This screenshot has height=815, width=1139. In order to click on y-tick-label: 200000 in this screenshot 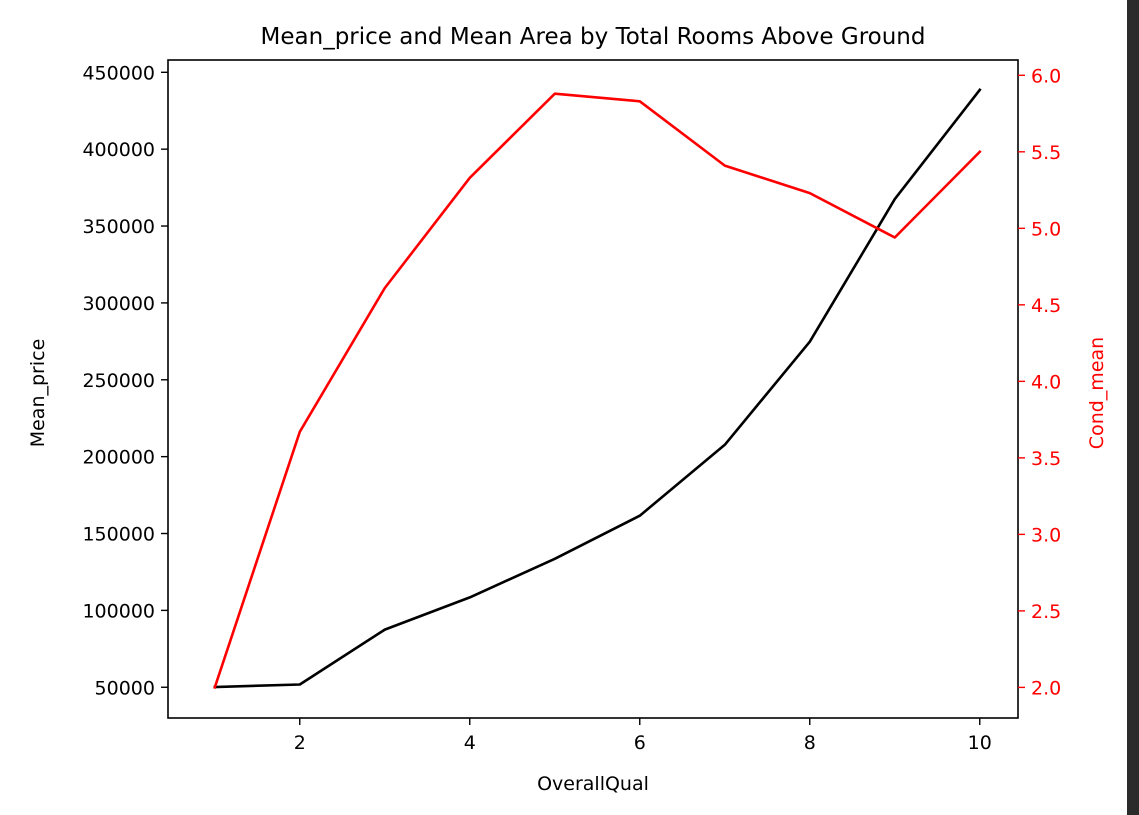, I will do `click(118, 458)`.